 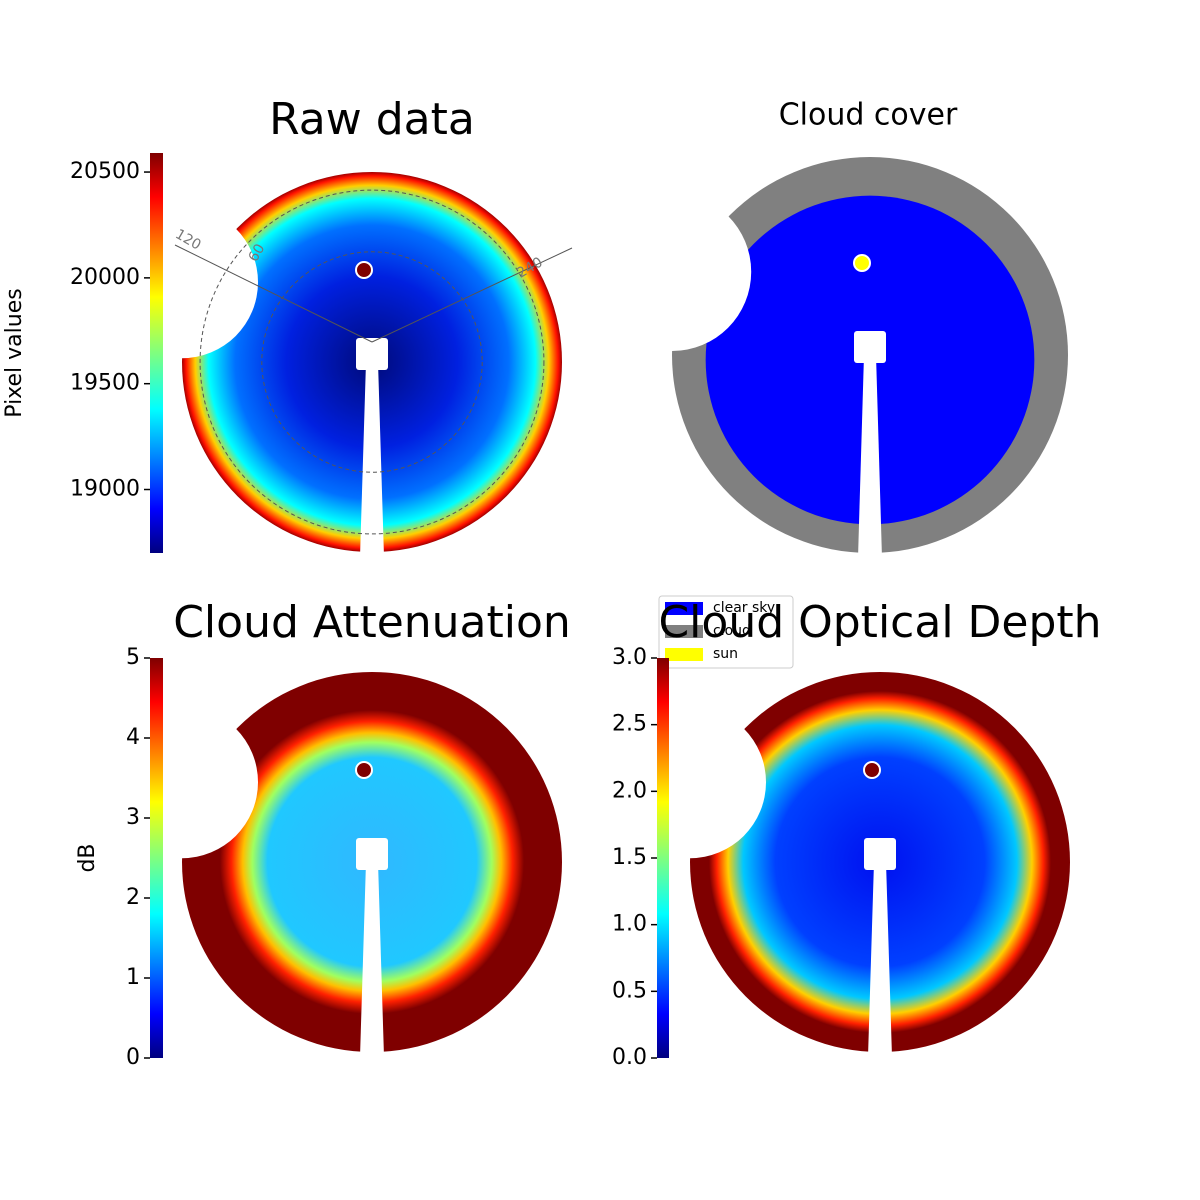 I want to click on colorbar-tick-label: 2.0, so click(x=629, y=790).